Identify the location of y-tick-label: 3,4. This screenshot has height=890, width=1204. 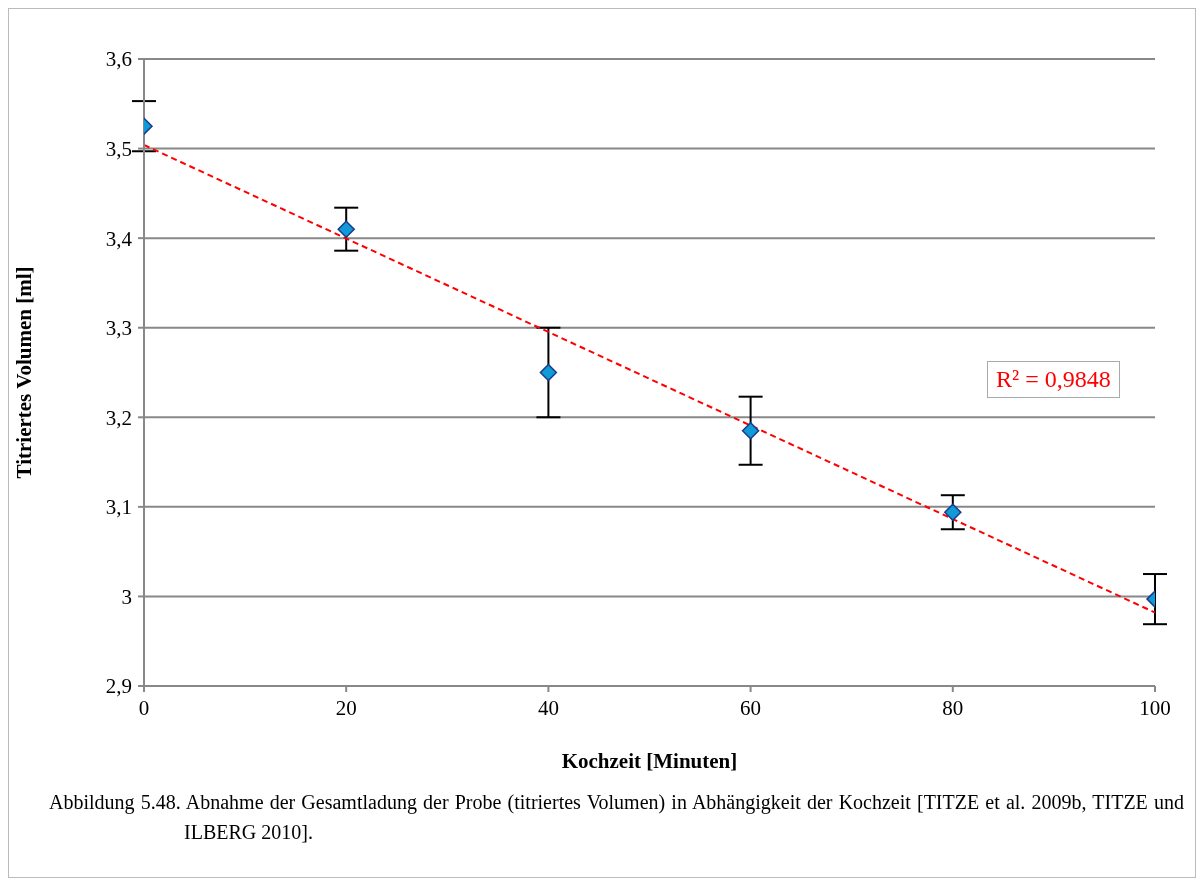
(119, 238).